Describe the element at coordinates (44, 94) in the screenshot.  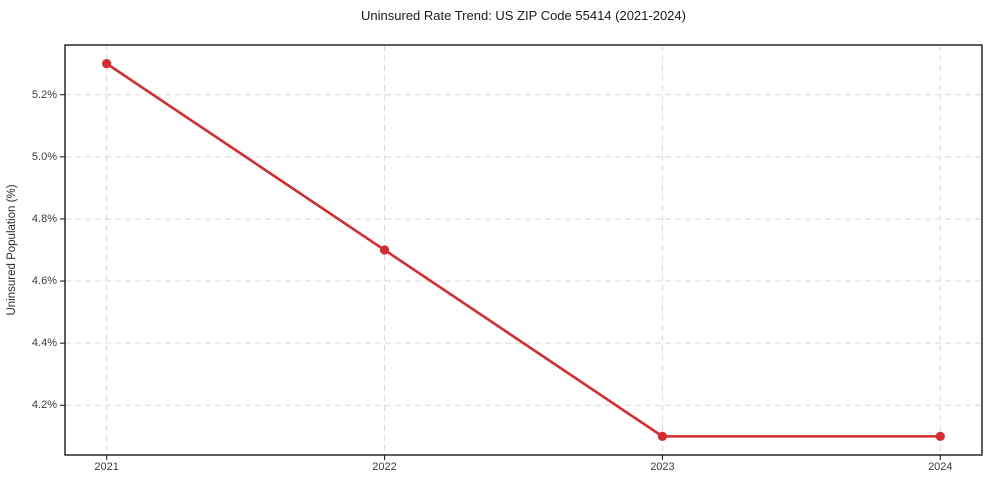
I see `y-tick-label: 5.2%` at that location.